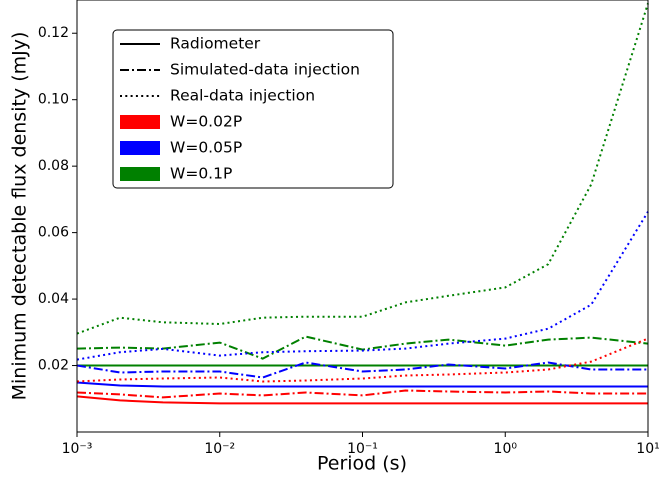 This screenshot has width=659, height=480. Describe the element at coordinates (53, 100) in the screenshot. I see `y-tick-label: 0.10` at that location.